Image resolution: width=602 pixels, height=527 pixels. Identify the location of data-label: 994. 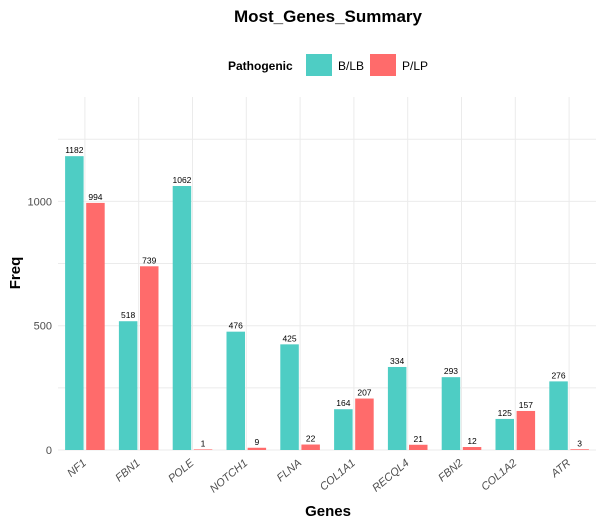
(95, 197).